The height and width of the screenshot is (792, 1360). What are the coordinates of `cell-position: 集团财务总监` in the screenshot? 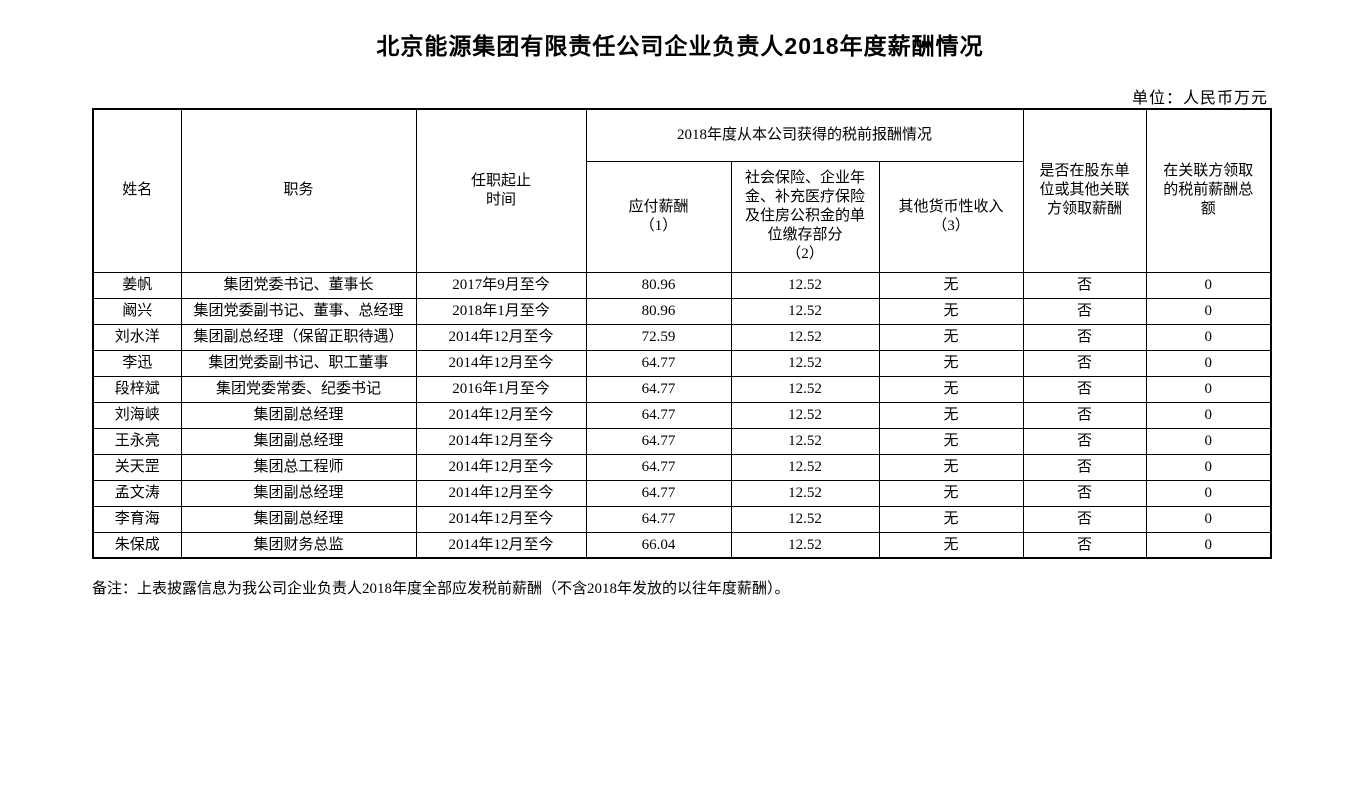 It's located at (298, 545).